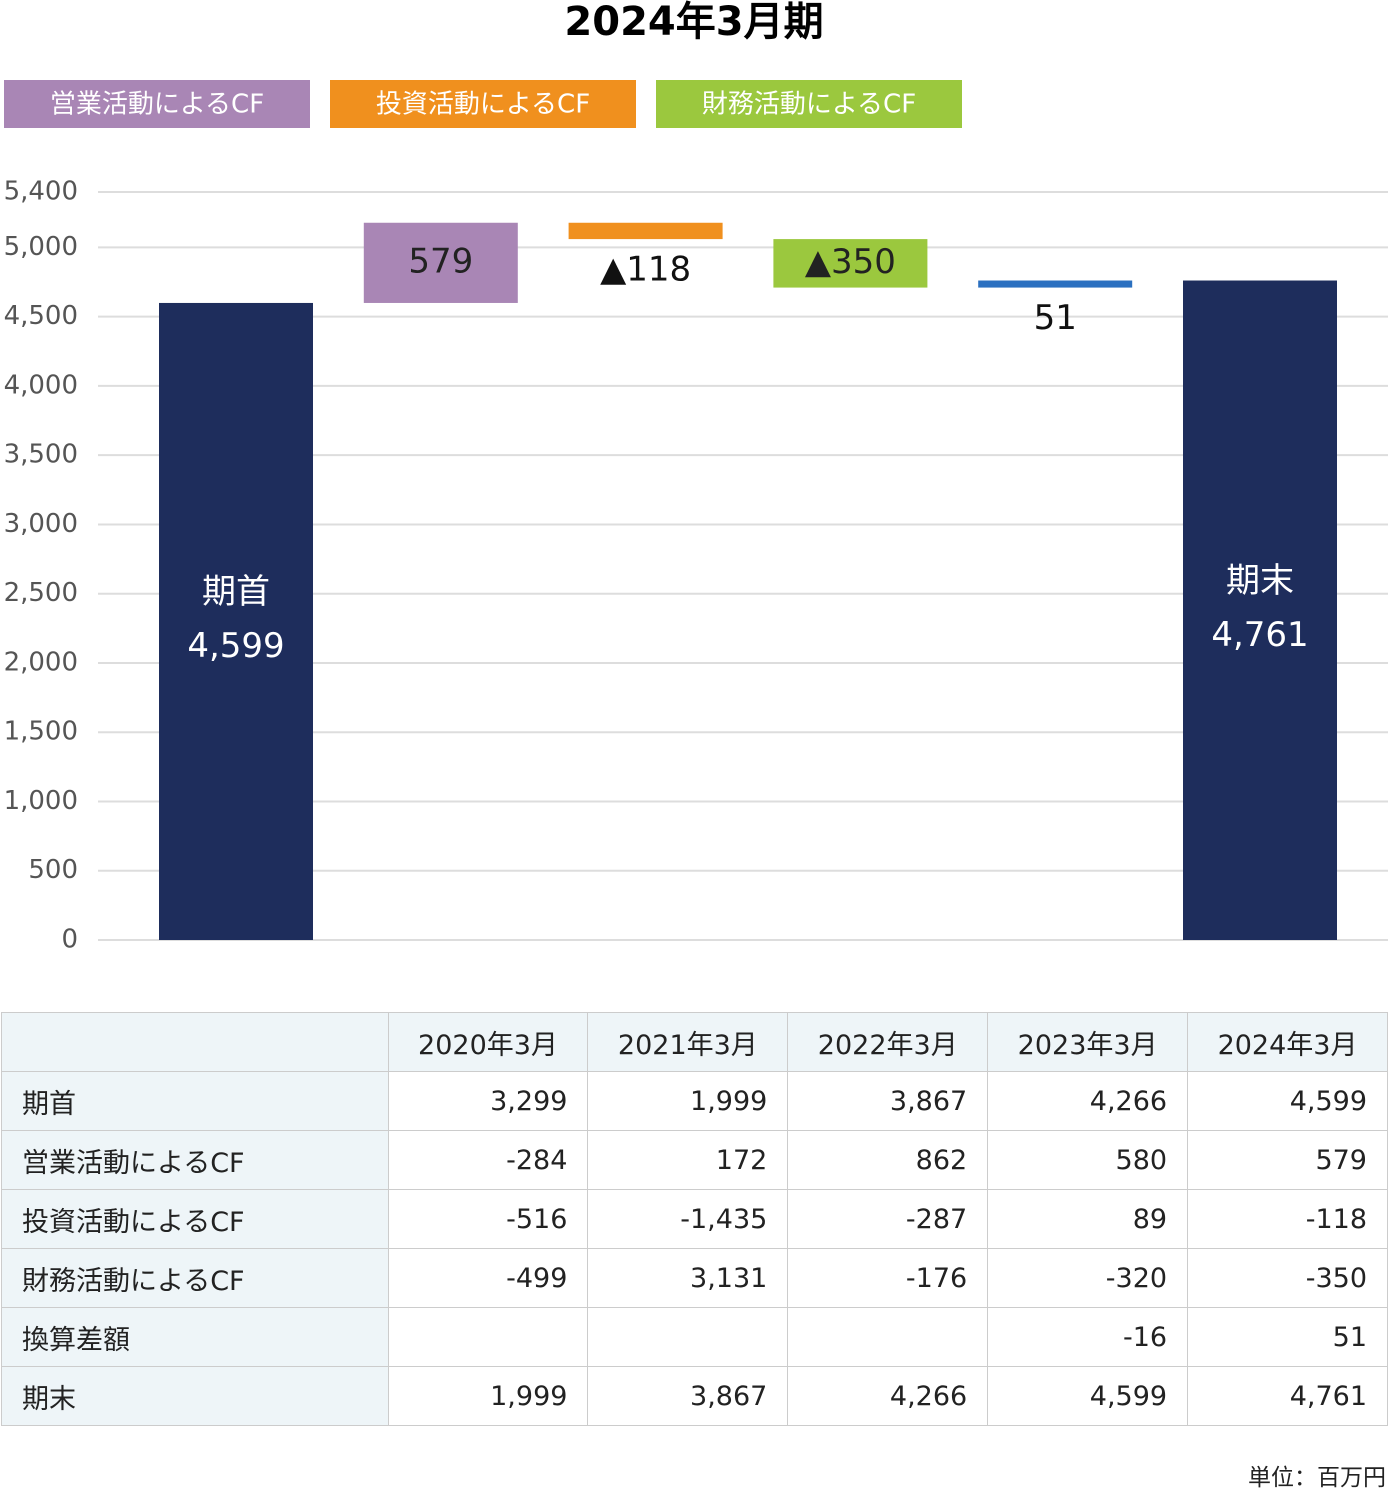 The height and width of the screenshot is (1492, 1388). Describe the element at coordinates (1088, 1337) in the screenshot. I see `table-cell: -16` at that location.